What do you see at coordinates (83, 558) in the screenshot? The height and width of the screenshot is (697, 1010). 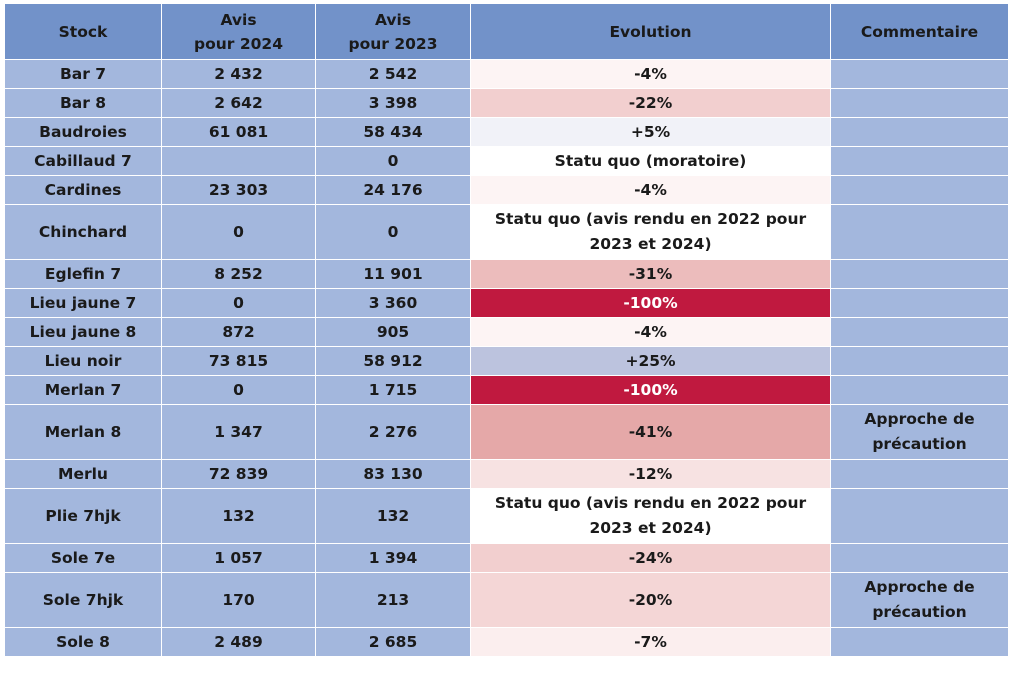 I see `stock-cell: Sole 7e` at bounding box center [83, 558].